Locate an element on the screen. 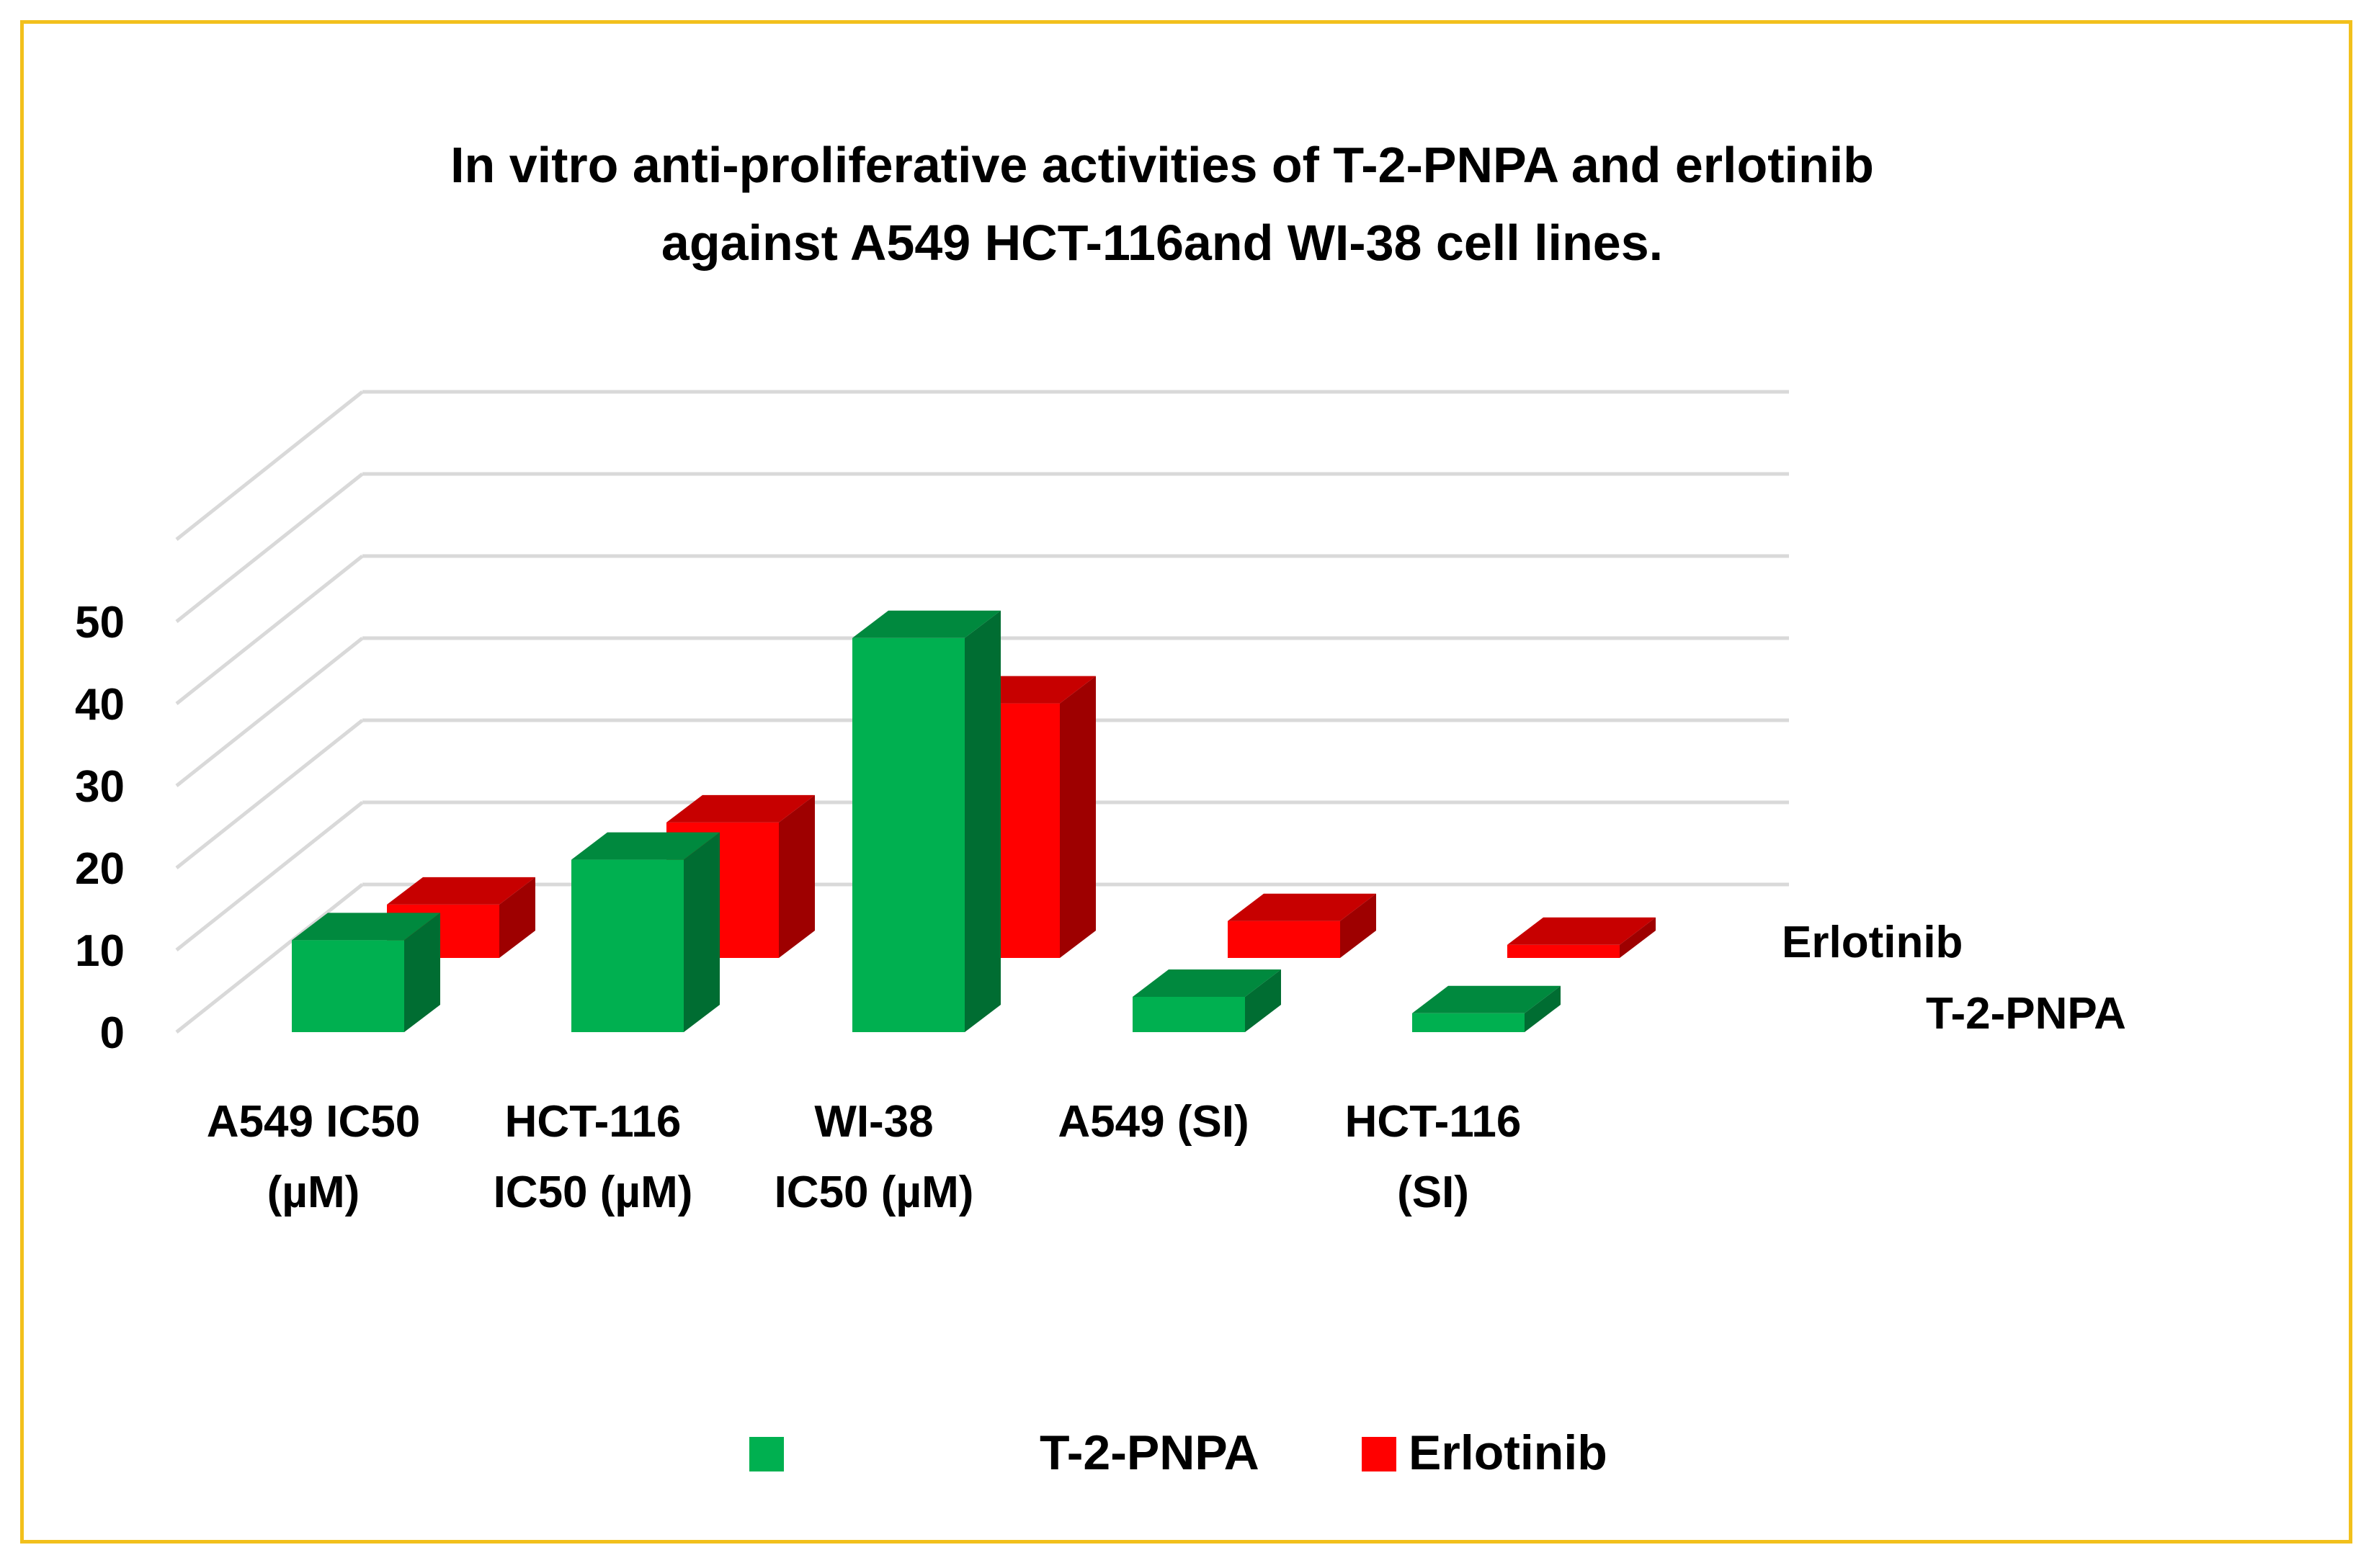  x-tick-label: A549 IC50 is located at coordinates (313, 1122).